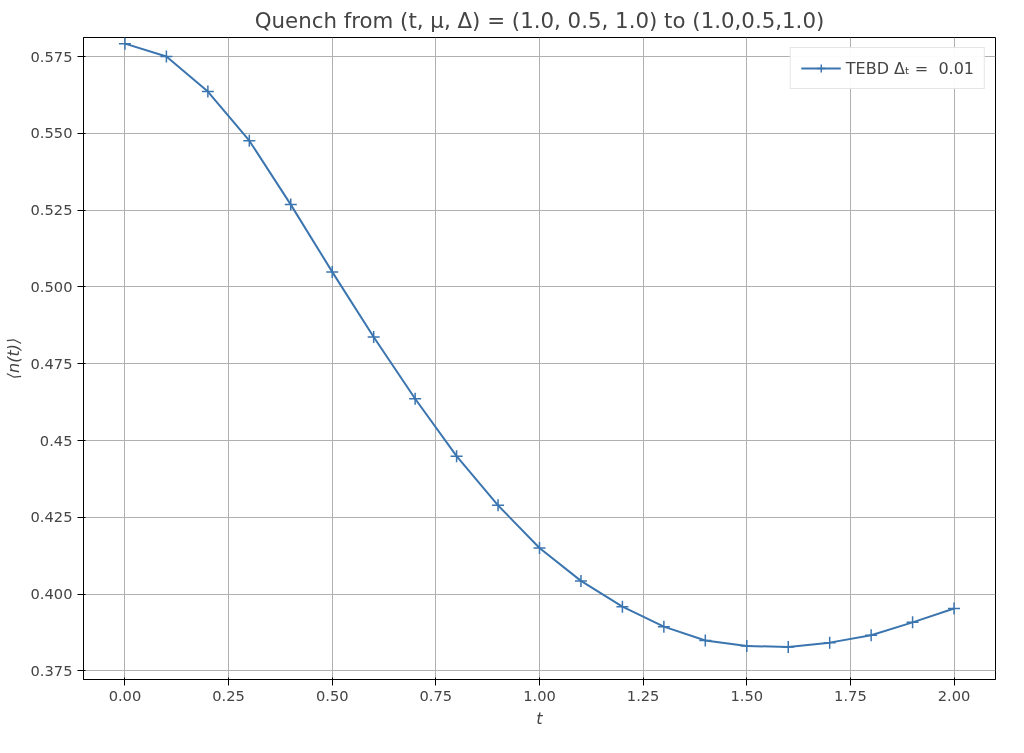  Describe the element at coordinates (850, 695) in the screenshot. I see `x-tick-label: 1.75` at that location.